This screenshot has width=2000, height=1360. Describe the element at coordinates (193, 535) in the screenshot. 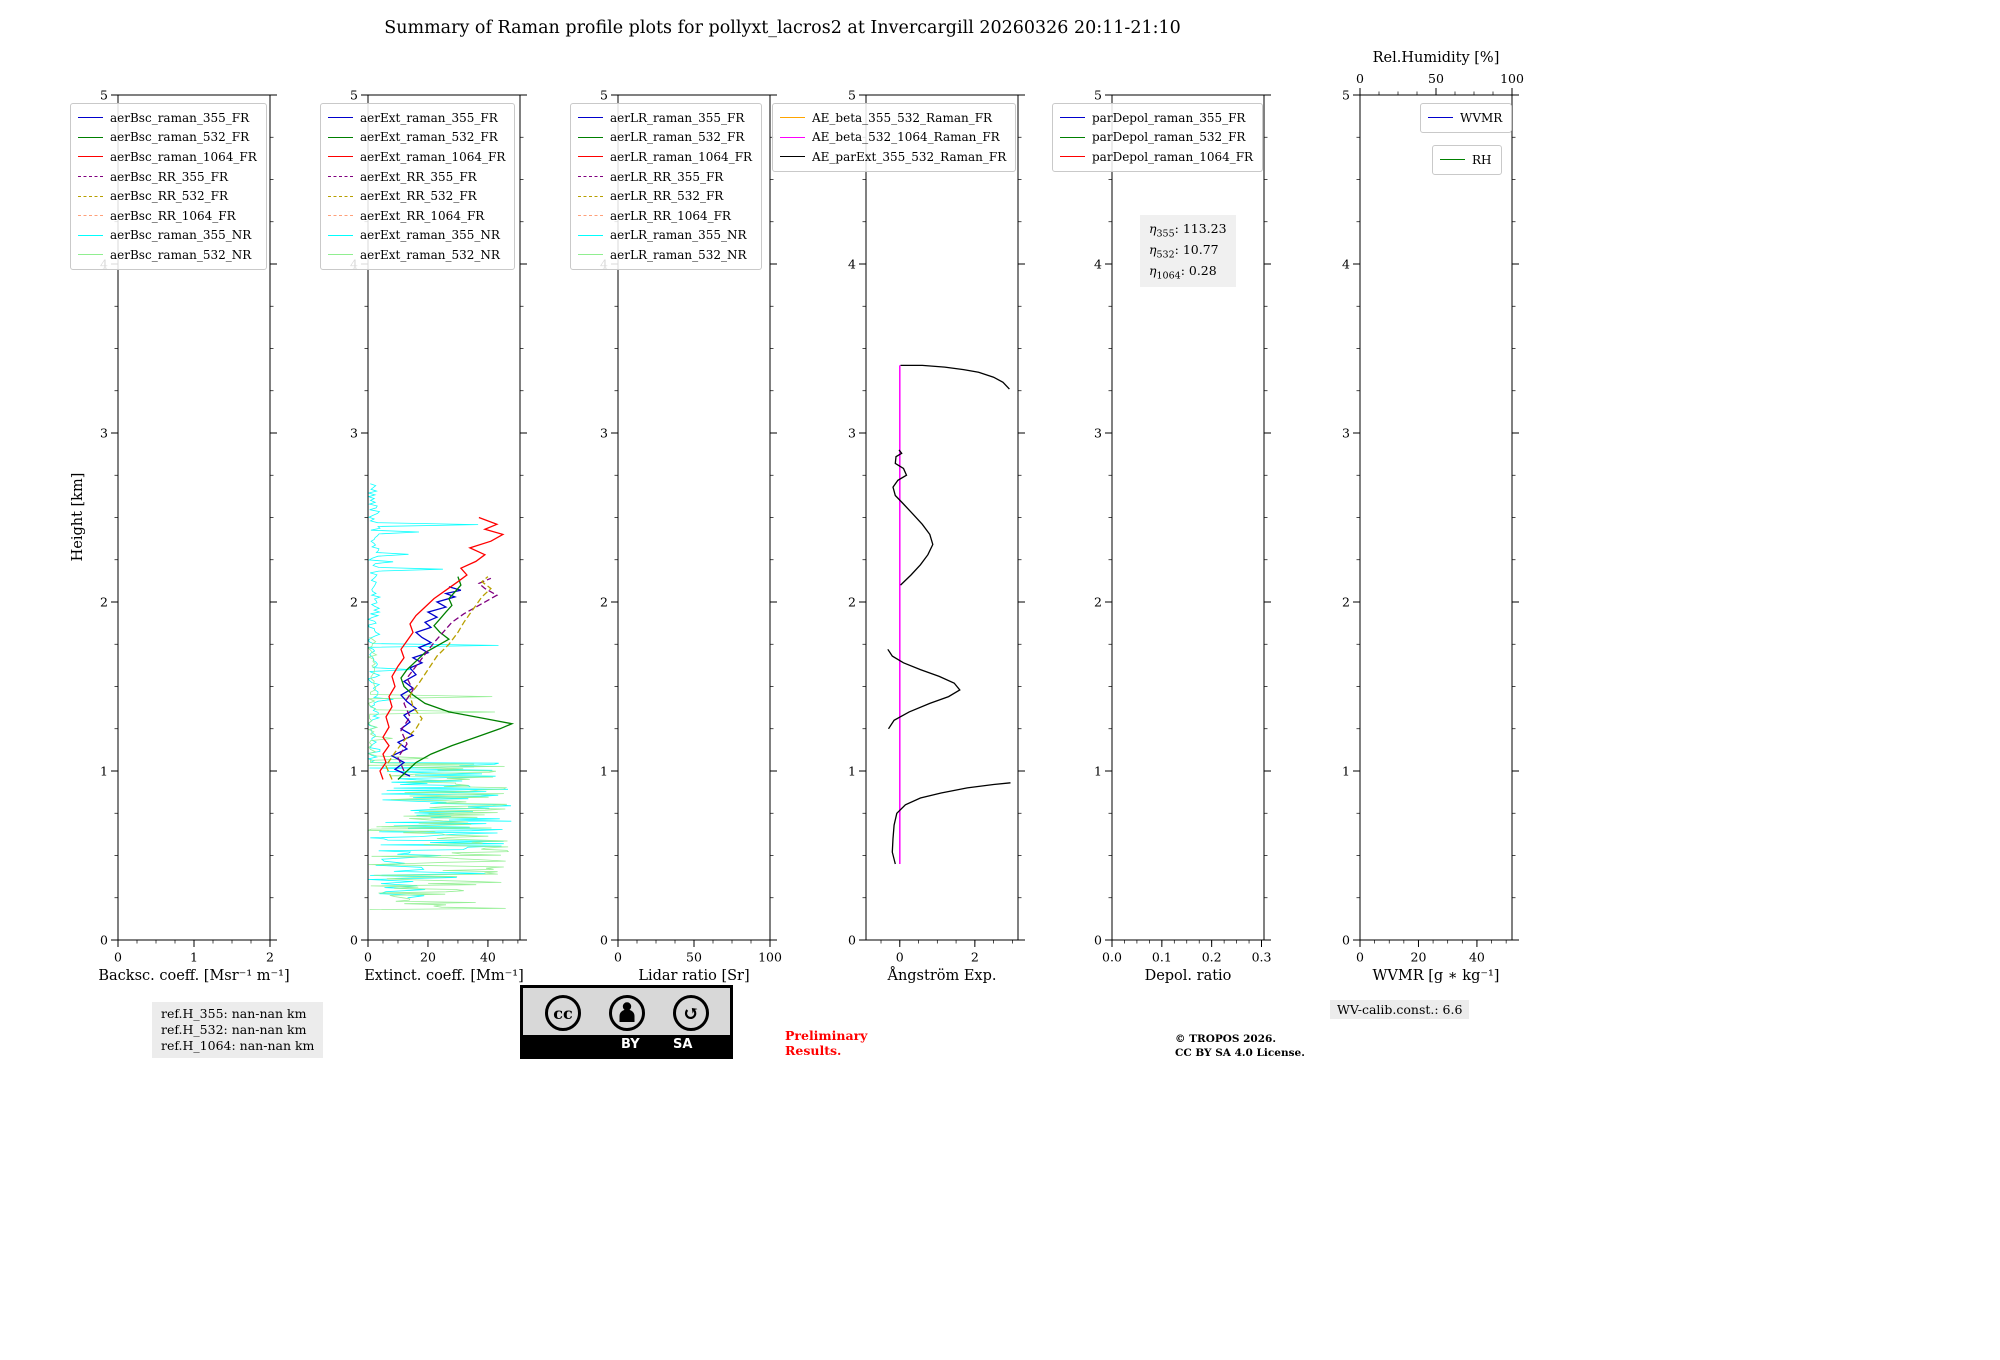

I see `panel-backscatter: 012345012Backsc. coeff. [Msr⁻¹ m⁻¹]` at that location.